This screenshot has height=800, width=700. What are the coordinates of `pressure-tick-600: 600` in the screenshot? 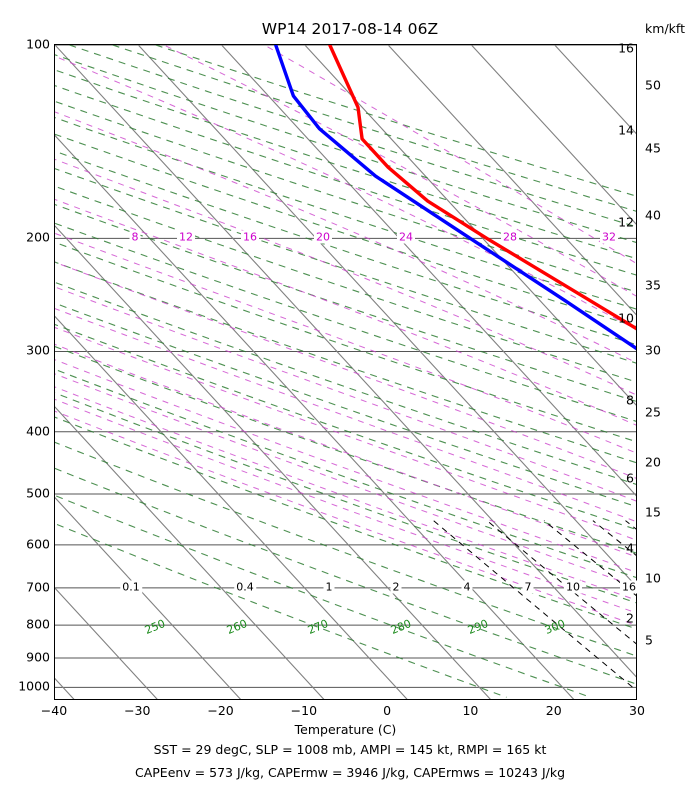 It's located at (38, 544).